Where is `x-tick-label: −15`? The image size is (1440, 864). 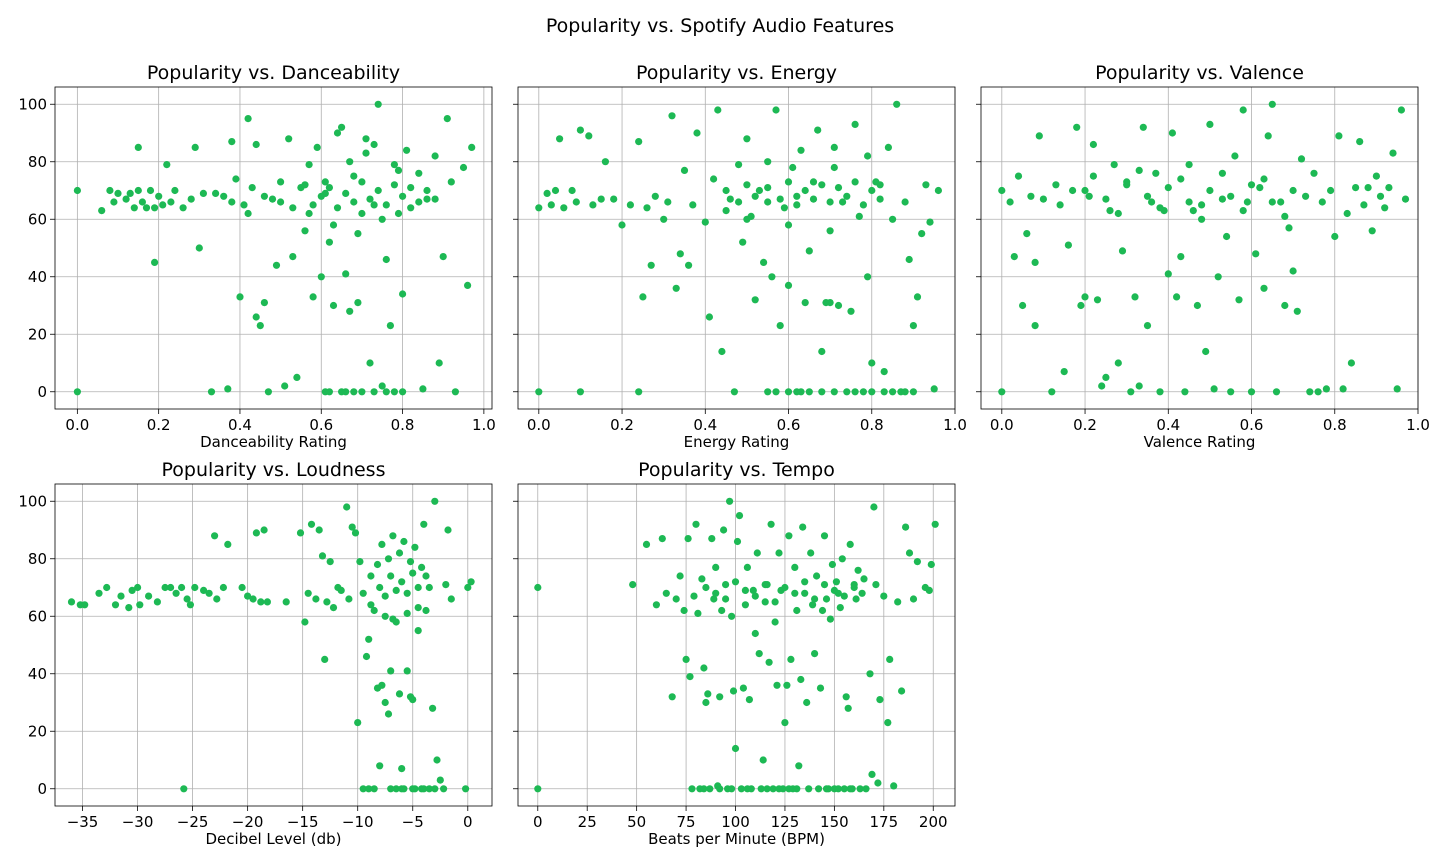
x-tick-label: −15 is located at coordinates (303, 822).